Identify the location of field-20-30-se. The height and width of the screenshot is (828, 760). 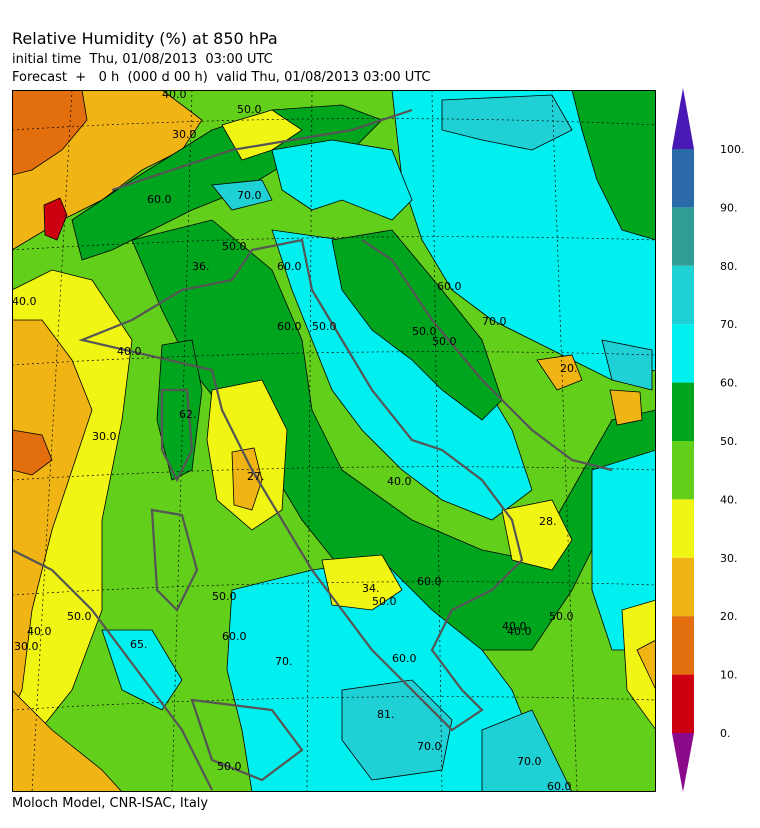
(646, 665).